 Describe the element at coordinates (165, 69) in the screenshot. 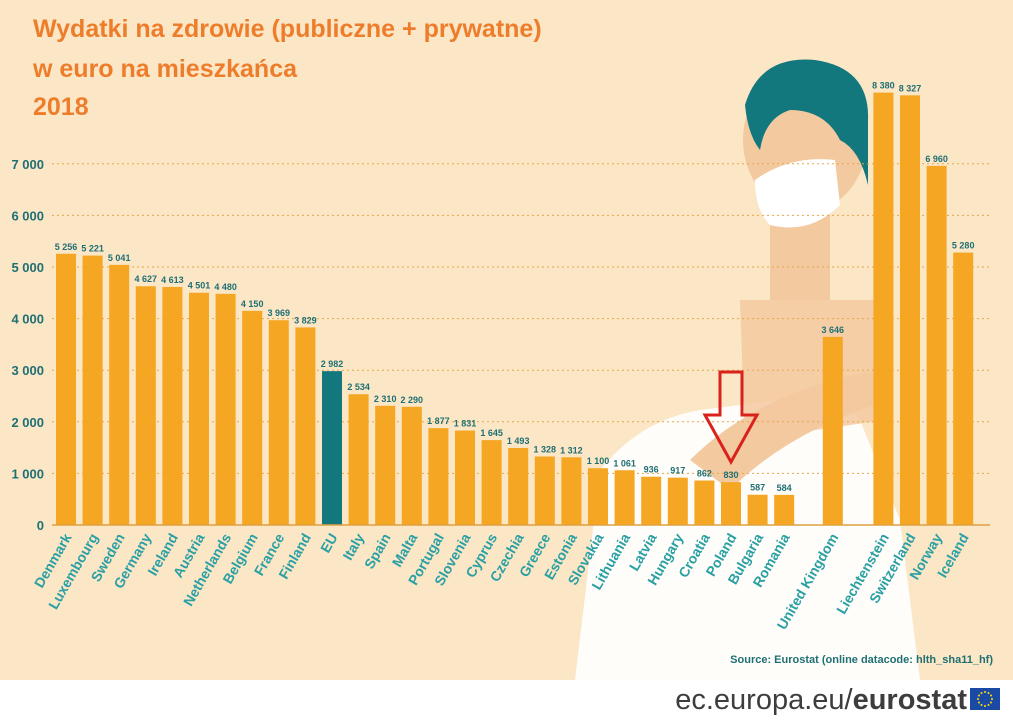

I see `chart-title-line-2: w euro na mieszkańca` at that location.